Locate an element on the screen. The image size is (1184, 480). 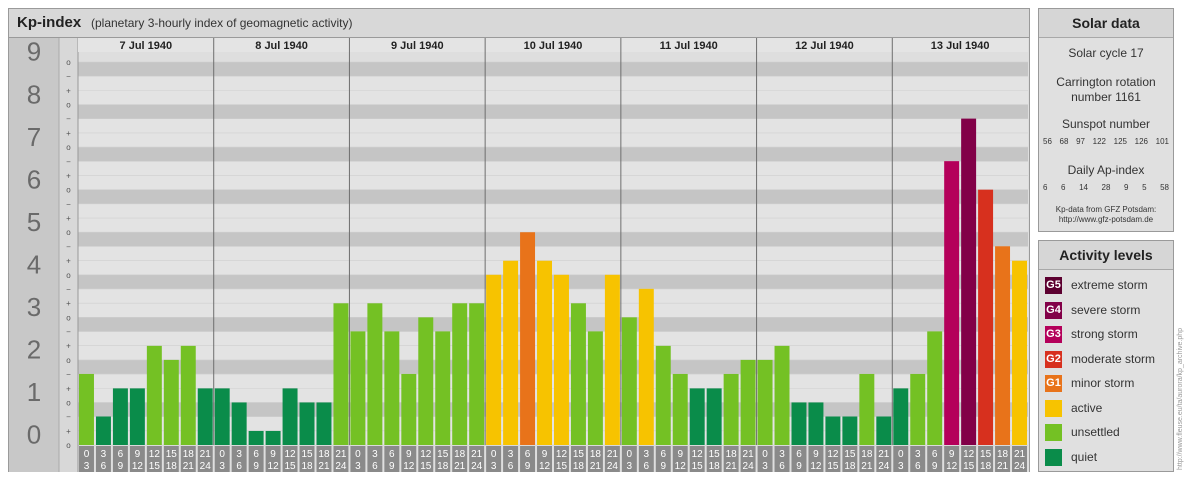
ap-title: Daily Ap-index is located at coordinates (1106, 170).